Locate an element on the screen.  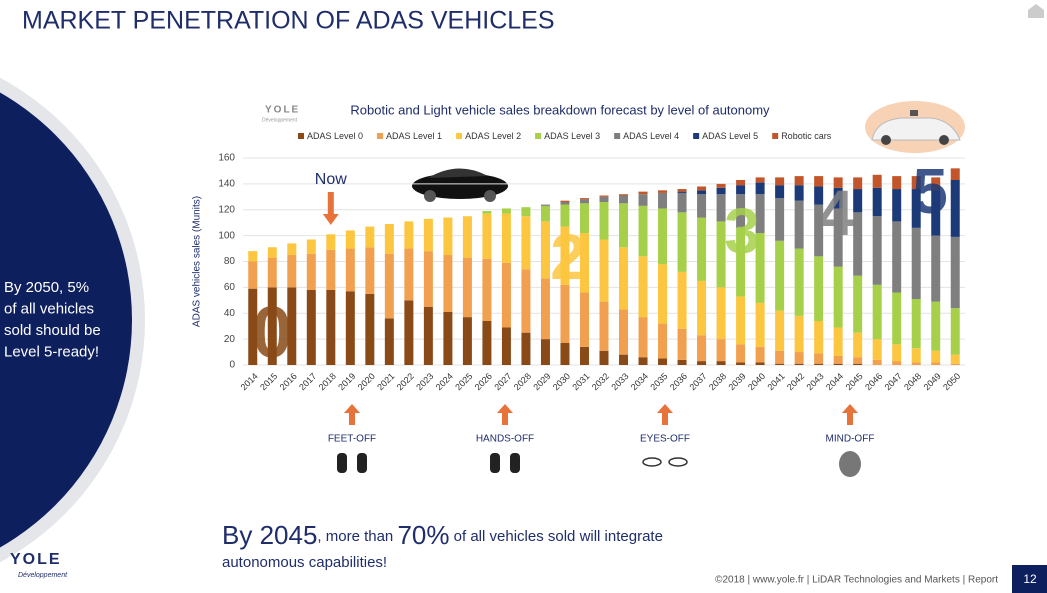
level-digit: 3 is located at coordinates (742, 231).